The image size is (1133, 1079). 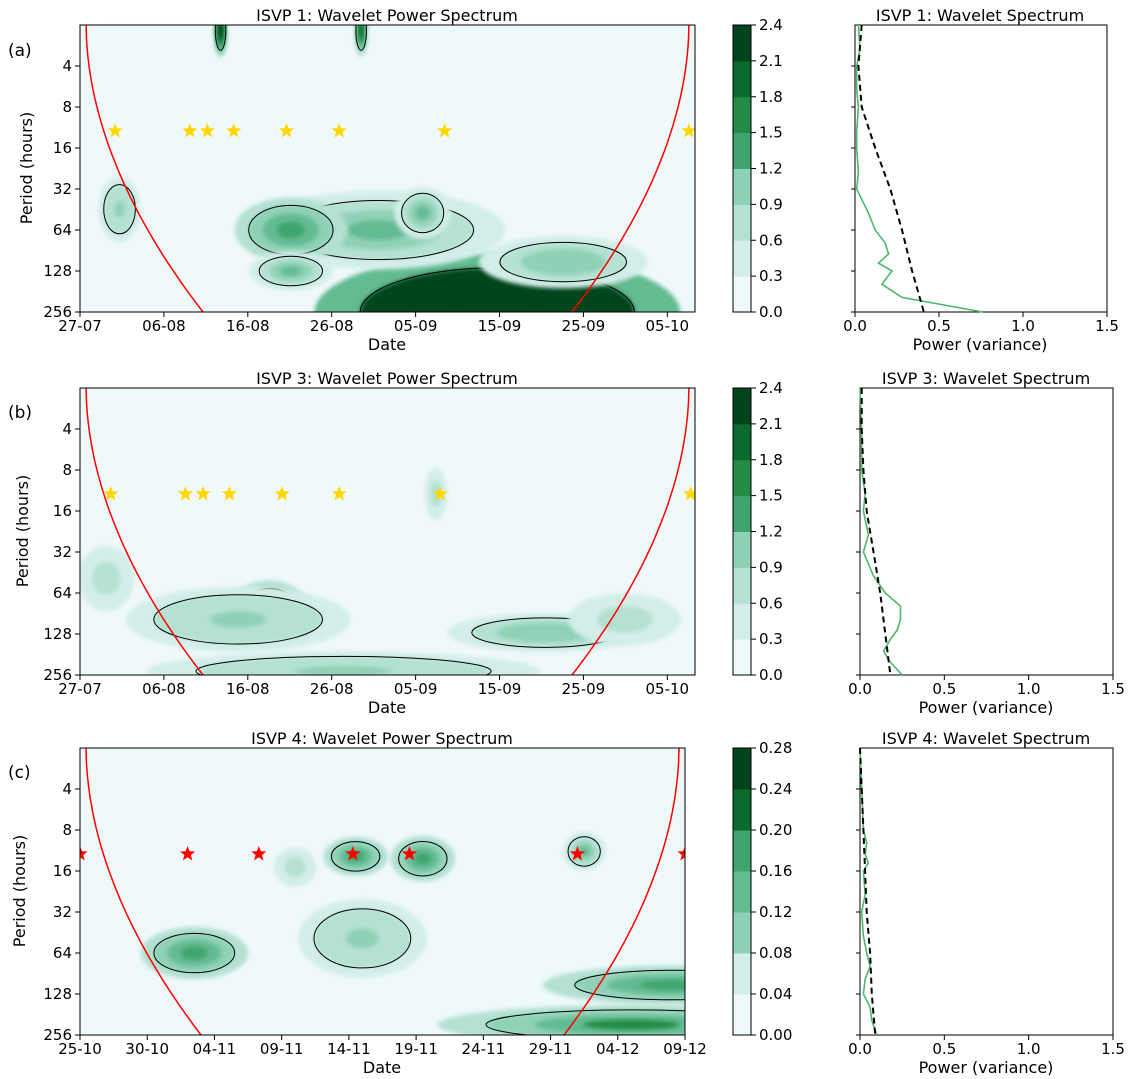 What do you see at coordinates (771, 240) in the screenshot?
I see `colorbar-tick-label: 0.6` at bounding box center [771, 240].